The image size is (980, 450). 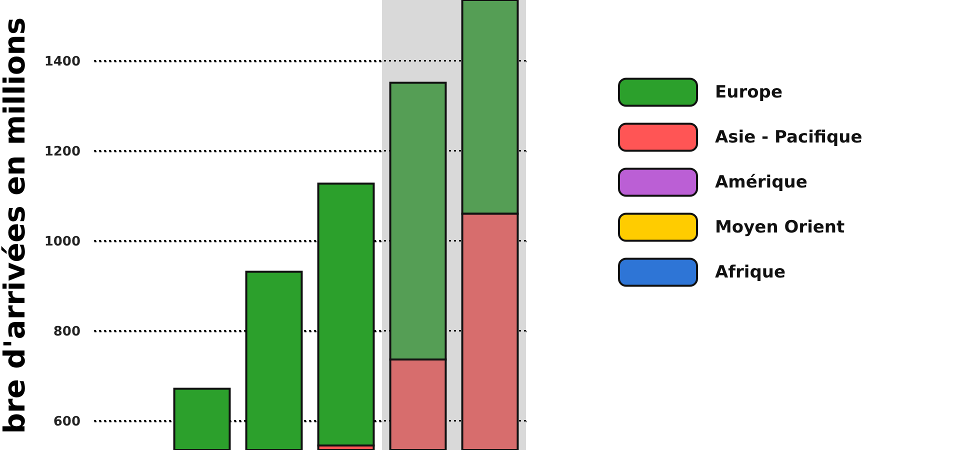 What do you see at coordinates (761, 182) in the screenshot?
I see `legend-label: Amérique` at bounding box center [761, 182].